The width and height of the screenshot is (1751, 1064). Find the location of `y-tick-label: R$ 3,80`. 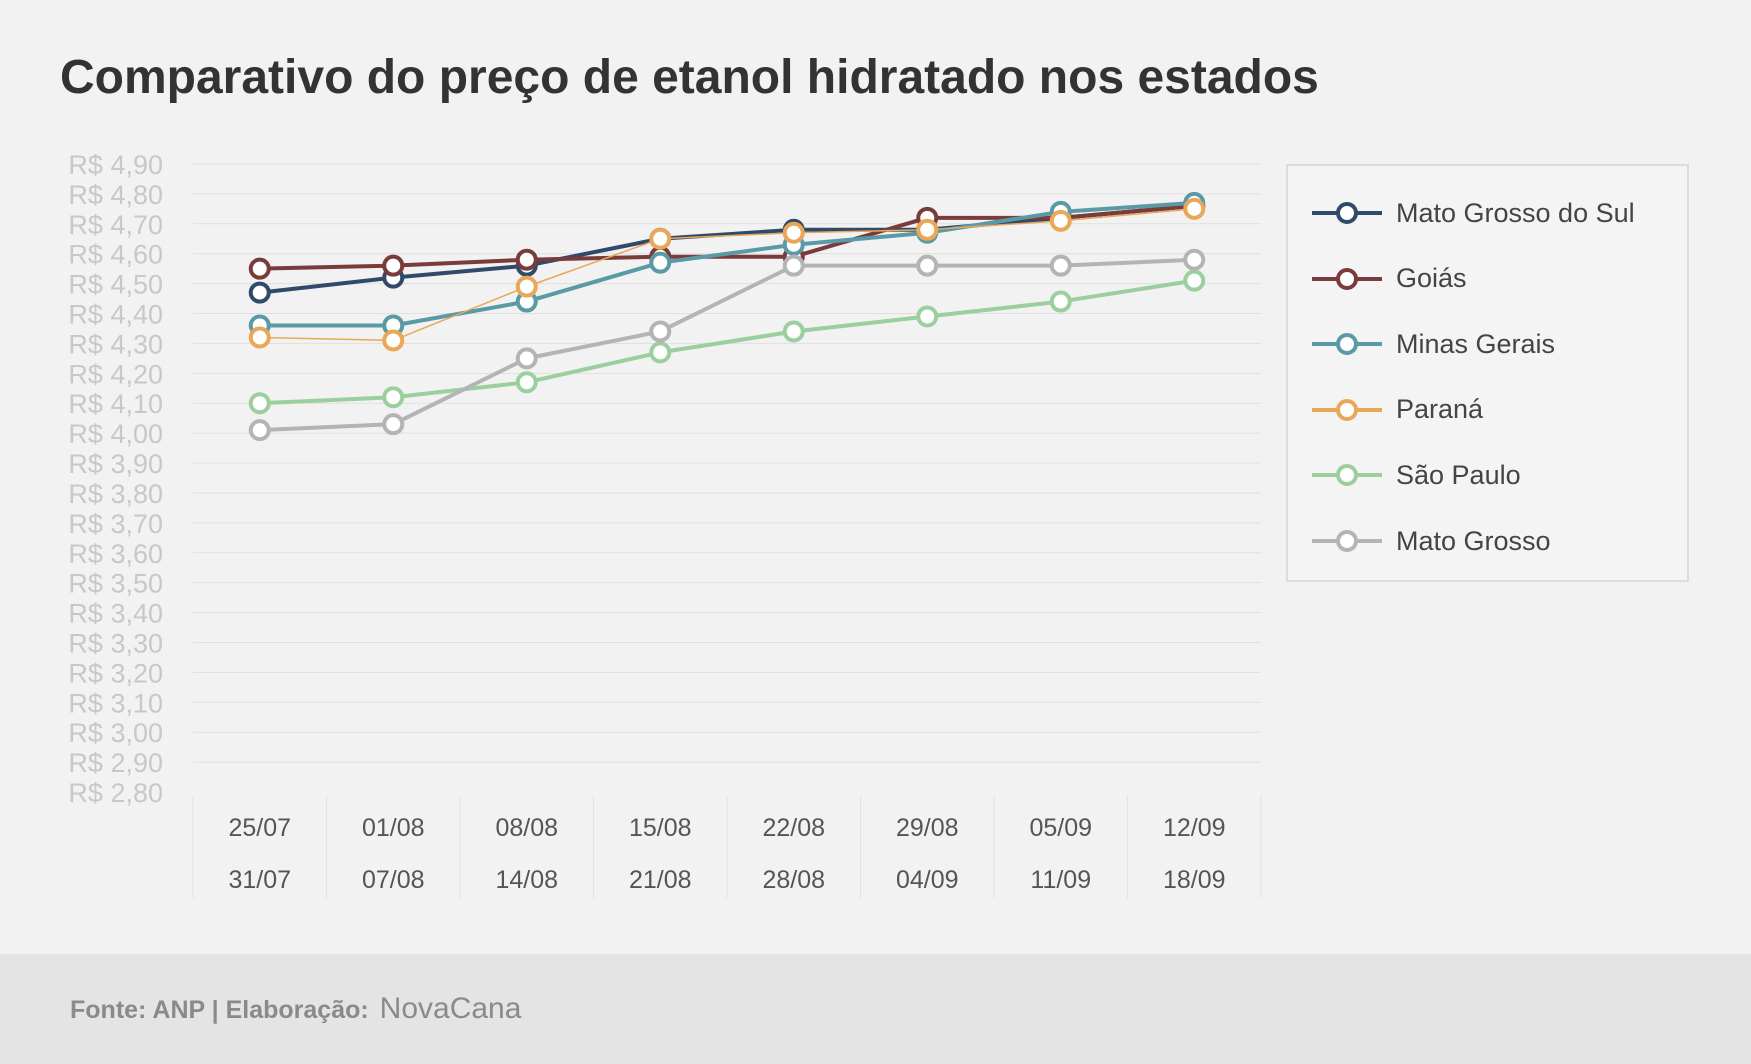

y-tick-label: R$ 3,80 is located at coordinates (115, 494).